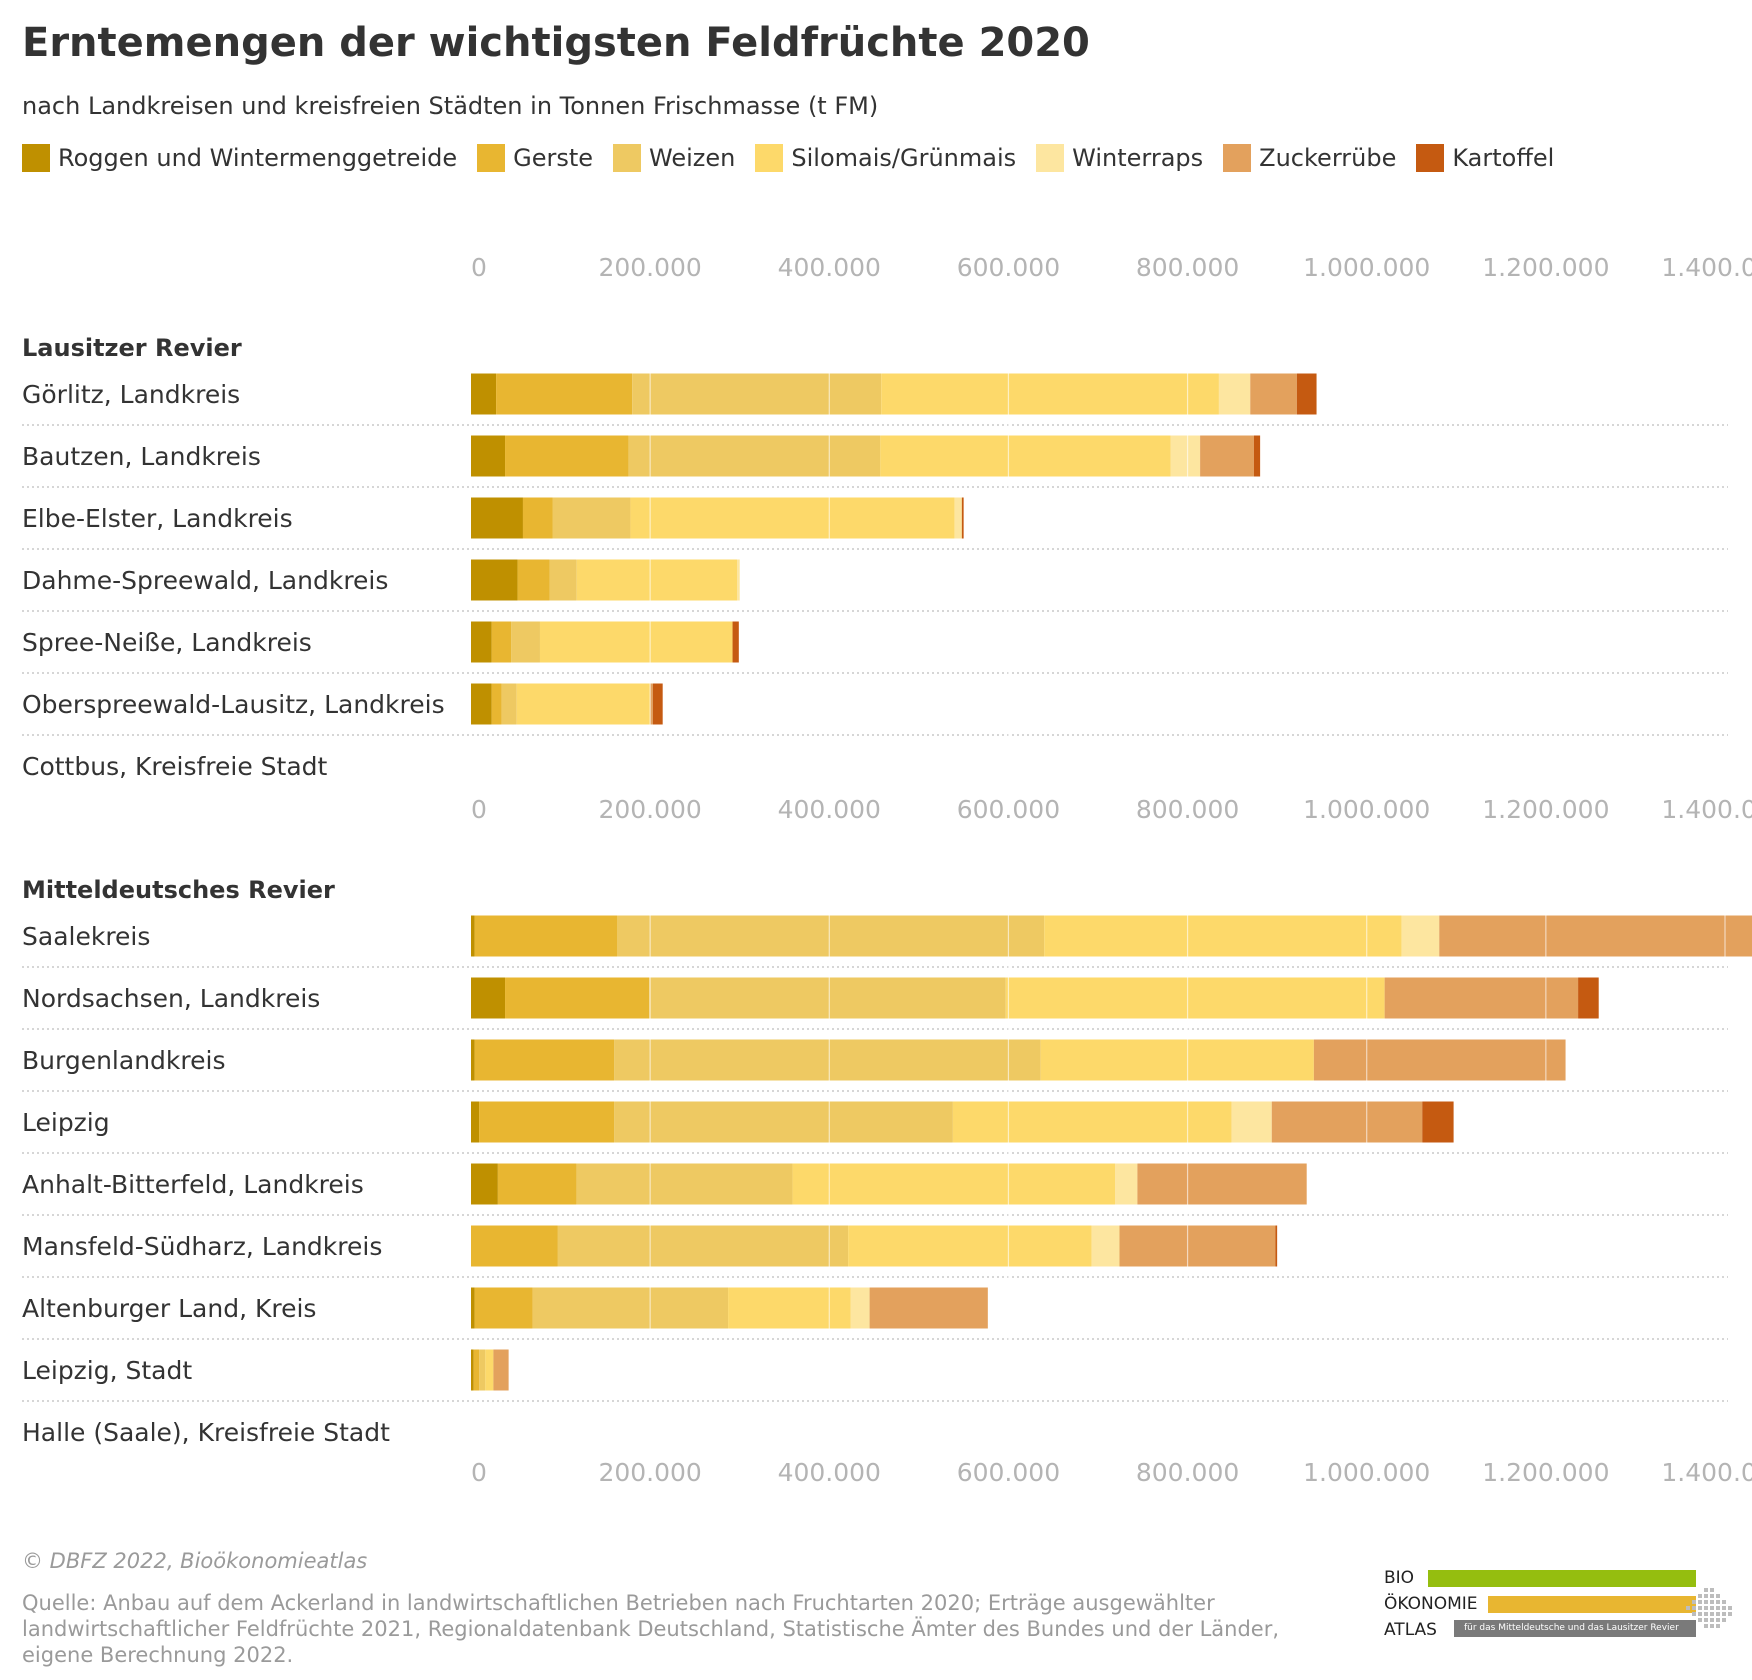  What do you see at coordinates (193, 1184) in the screenshot?
I see `row-label: Anhalt-Bitterfeld, Landkreis` at bounding box center [193, 1184].